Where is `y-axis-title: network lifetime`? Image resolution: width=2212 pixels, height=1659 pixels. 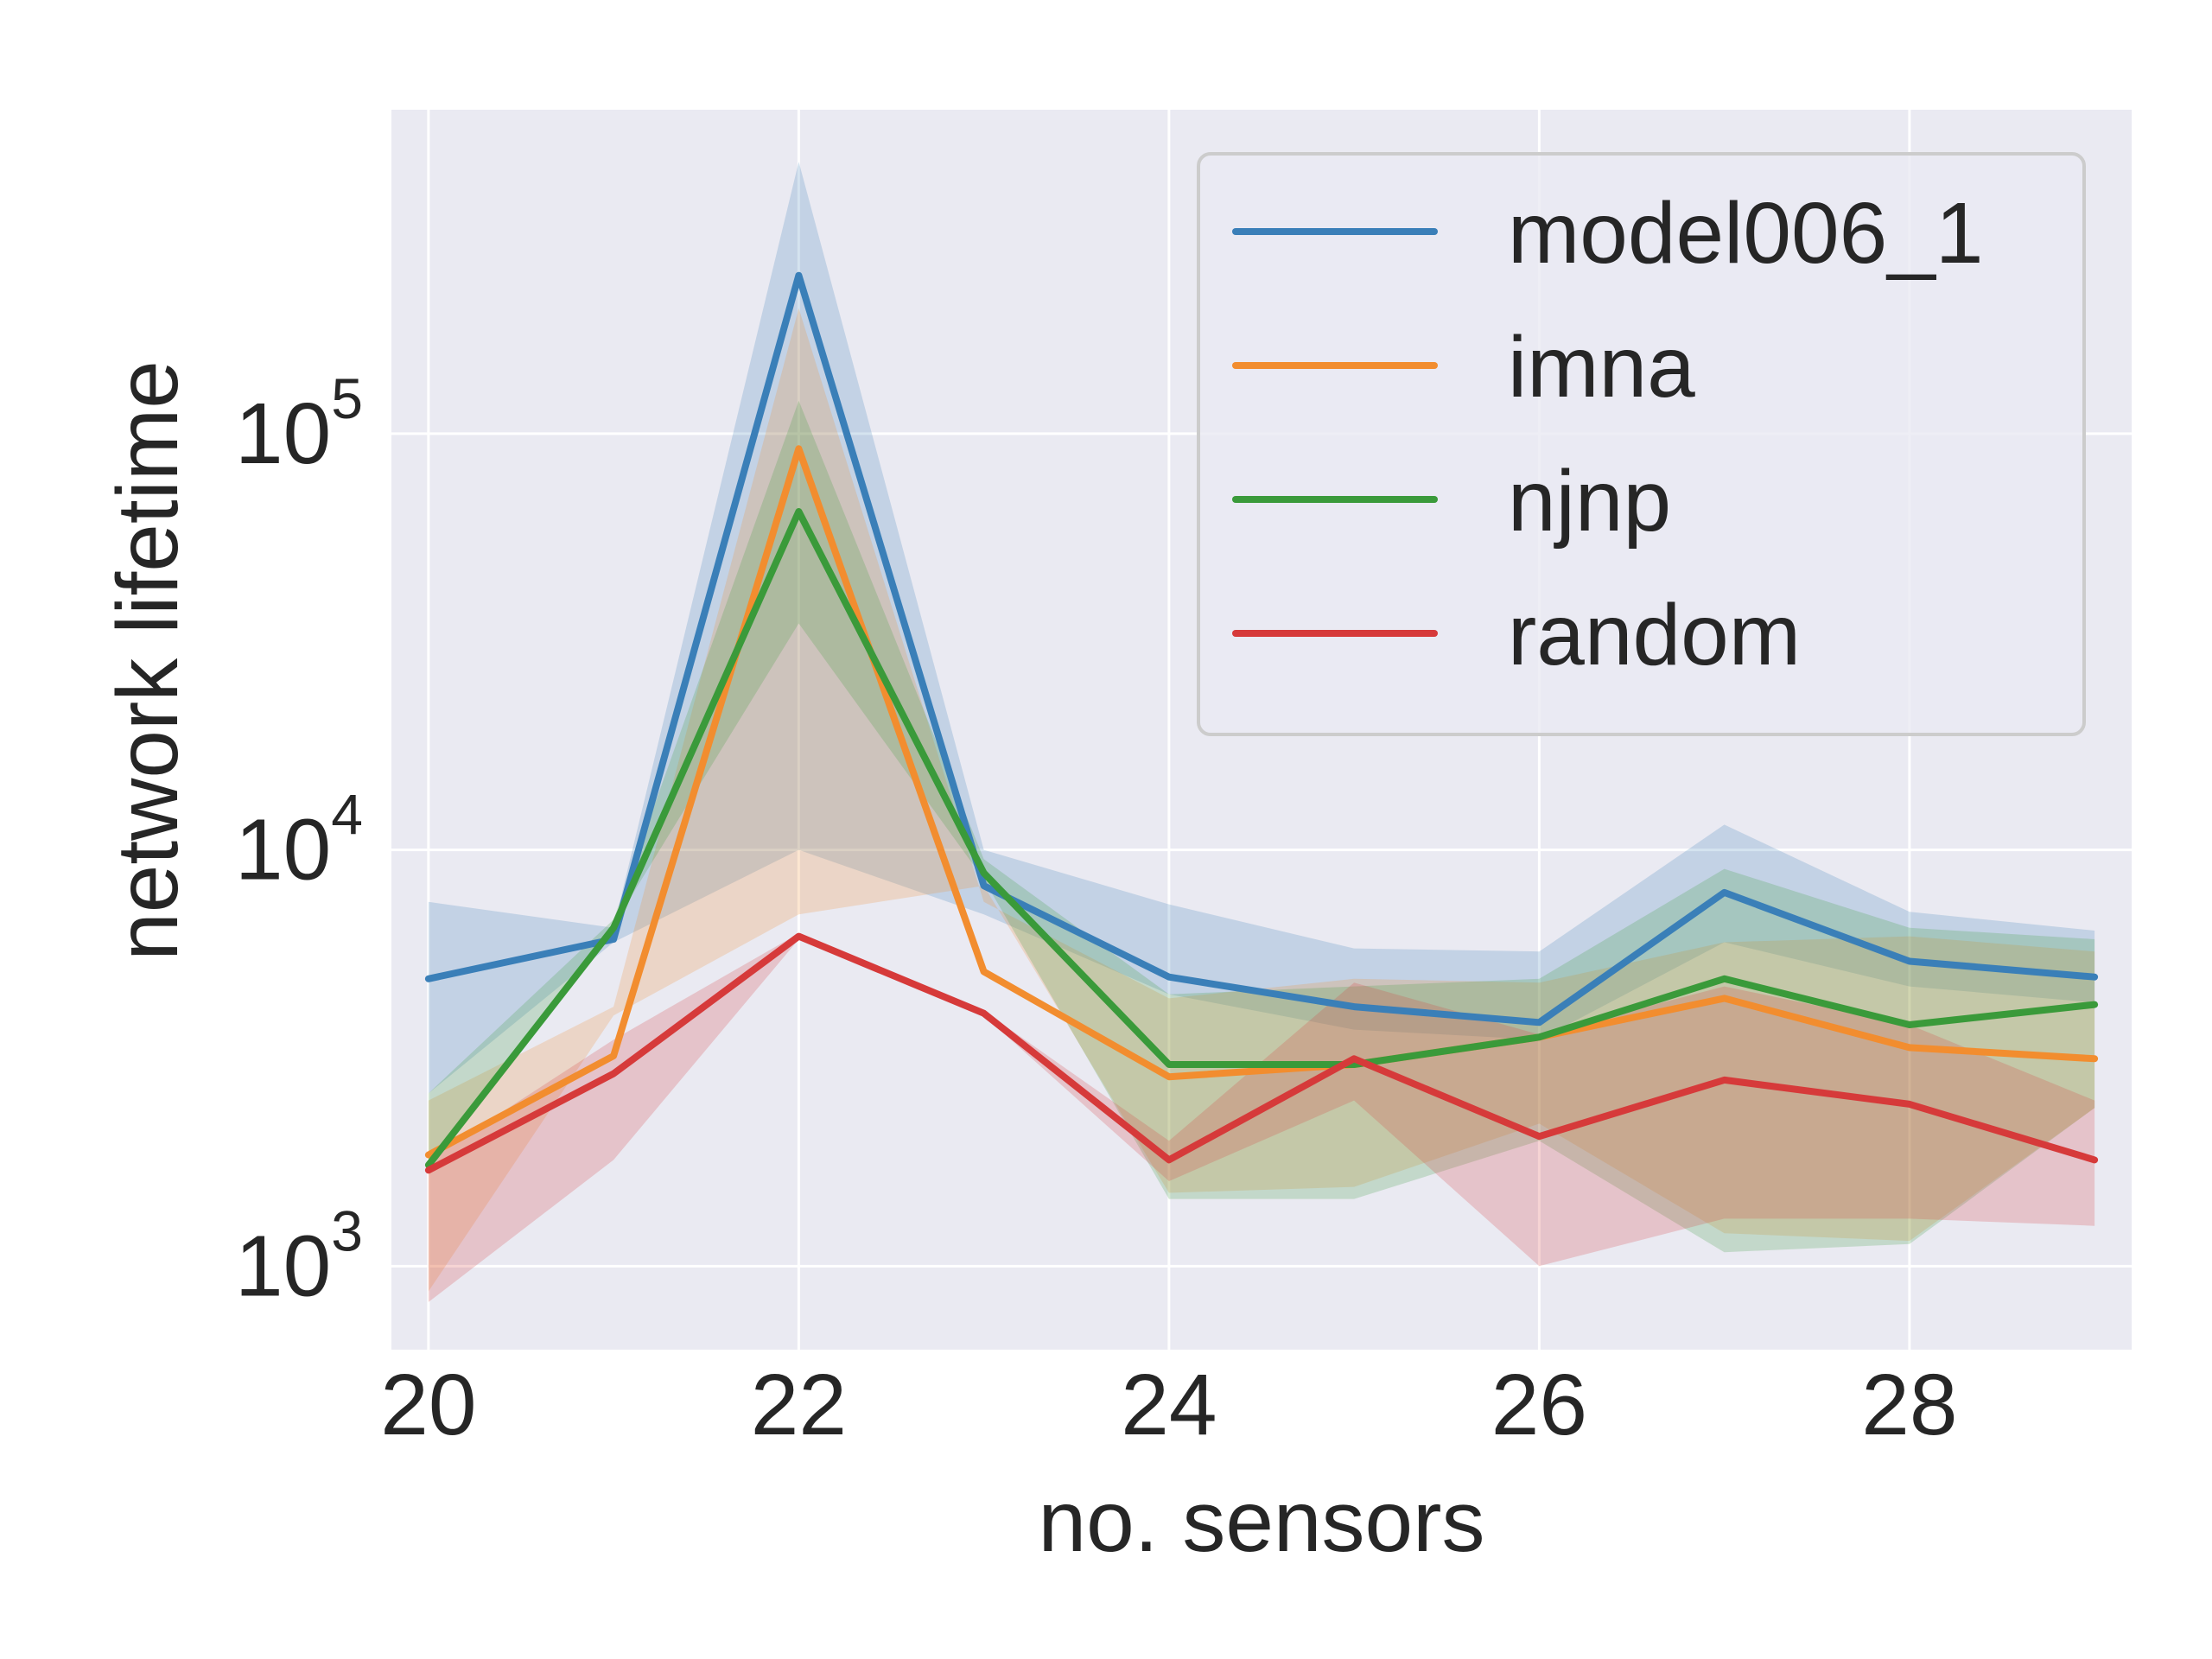
y-axis-title: network lifetime is located at coordinates (147, 660).